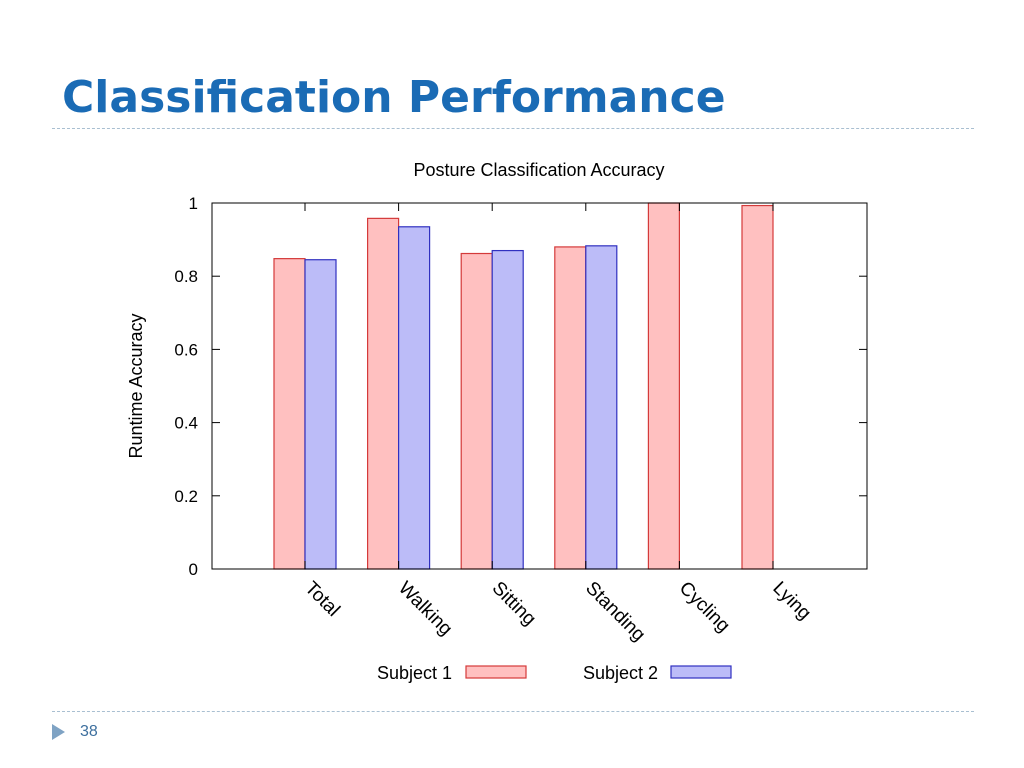 The height and width of the screenshot is (768, 1024). What do you see at coordinates (136, 385) in the screenshot?
I see `y-axis-label: Runtime Accuracy` at bounding box center [136, 385].